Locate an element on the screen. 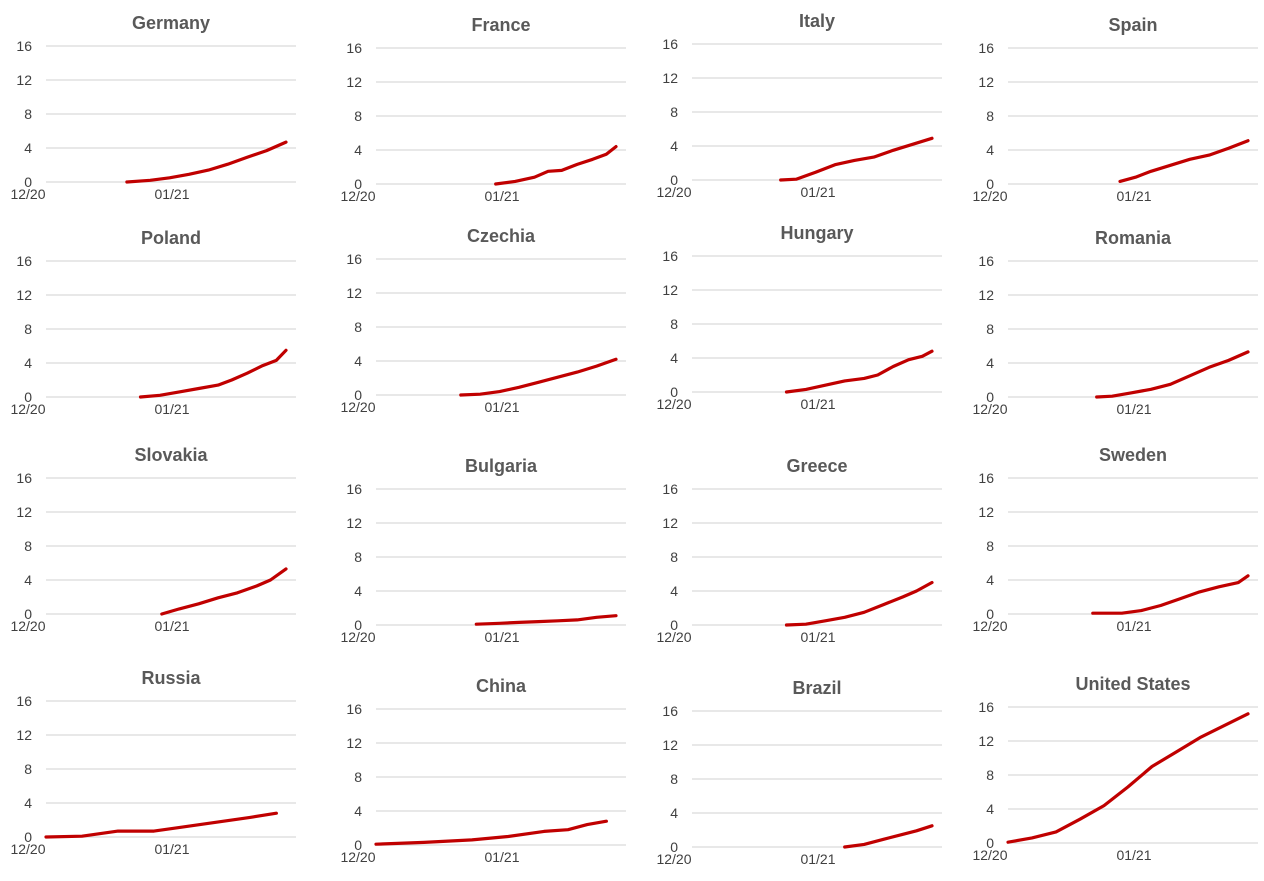  chart-title: Spain is located at coordinates (1132, 25).